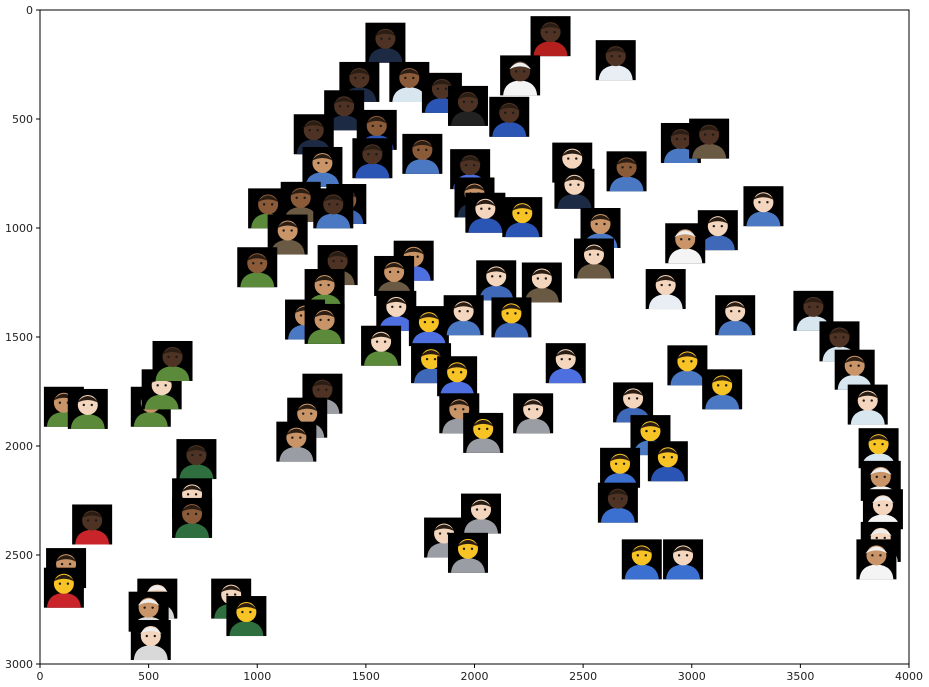  I want to click on x-tick-label: 3000, so click(692, 676).